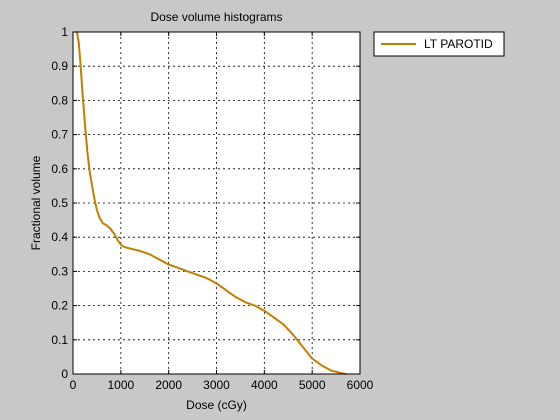 The height and width of the screenshot is (420, 560). Describe the element at coordinates (36, 202) in the screenshot. I see `y-axis-label: Fractional volume` at that location.